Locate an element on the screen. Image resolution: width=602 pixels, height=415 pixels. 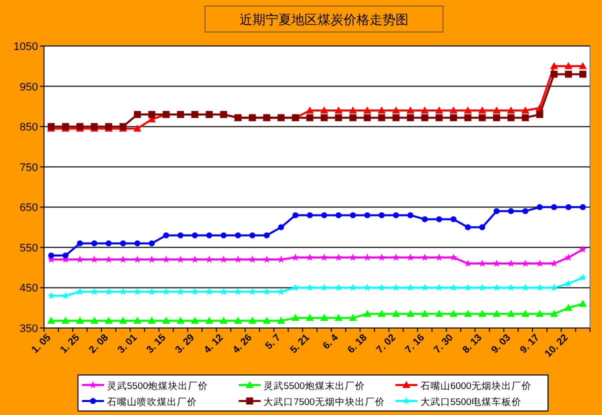
y-tick-label: 550 is located at coordinates (29, 248).